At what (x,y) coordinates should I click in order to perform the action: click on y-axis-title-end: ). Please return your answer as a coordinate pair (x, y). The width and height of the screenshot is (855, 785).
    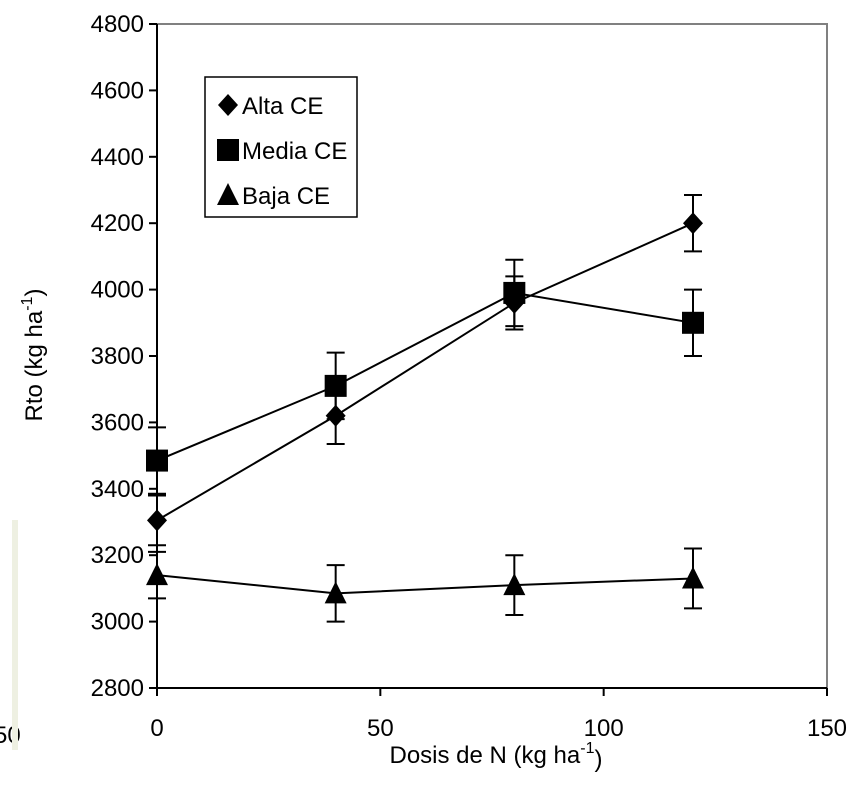
    Looking at the image, I should click on (34, 293).